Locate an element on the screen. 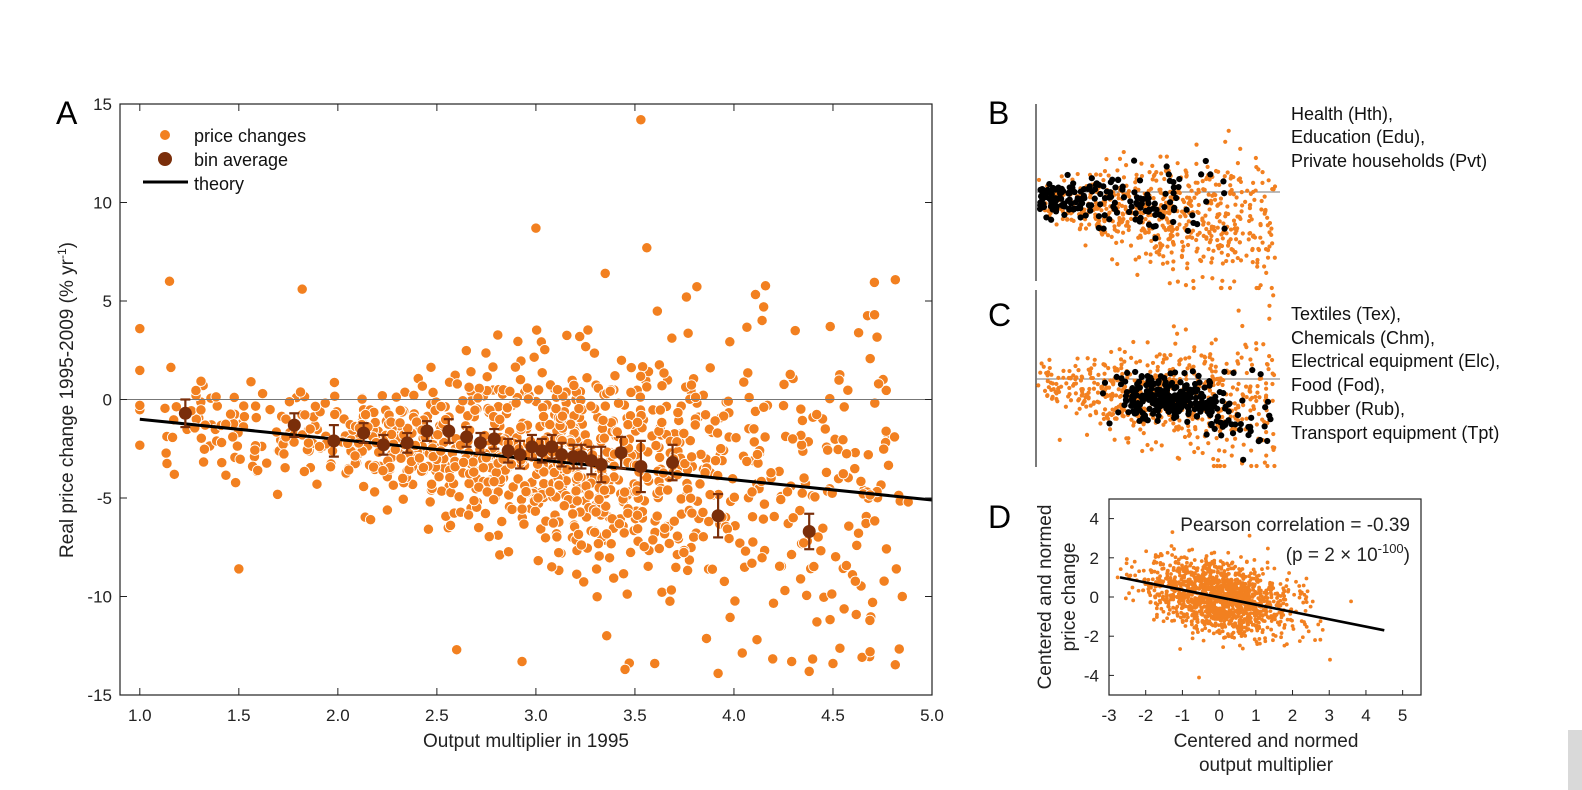 This screenshot has width=1582, height=790. y-tick-label: 0 is located at coordinates (107, 400).